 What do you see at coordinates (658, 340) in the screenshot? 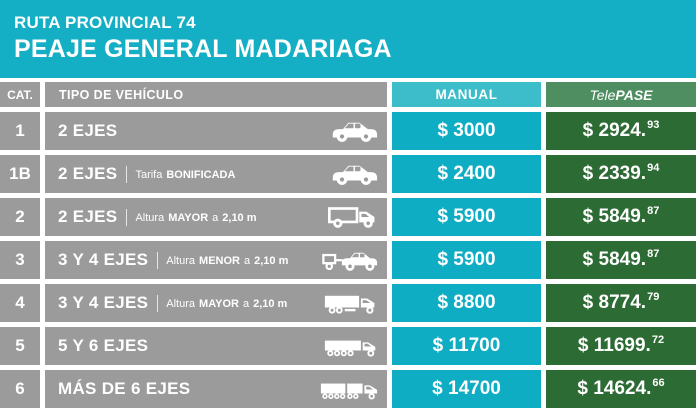
I see `telepase-price-cents: 72` at bounding box center [658, 340].